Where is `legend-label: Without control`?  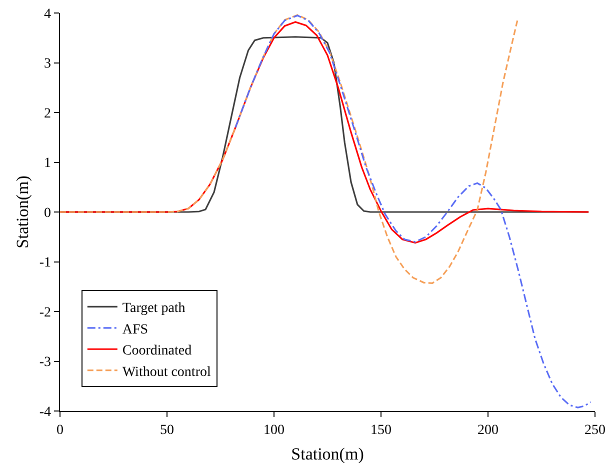 legend-label: Without control is located at coordinates (166, 372).